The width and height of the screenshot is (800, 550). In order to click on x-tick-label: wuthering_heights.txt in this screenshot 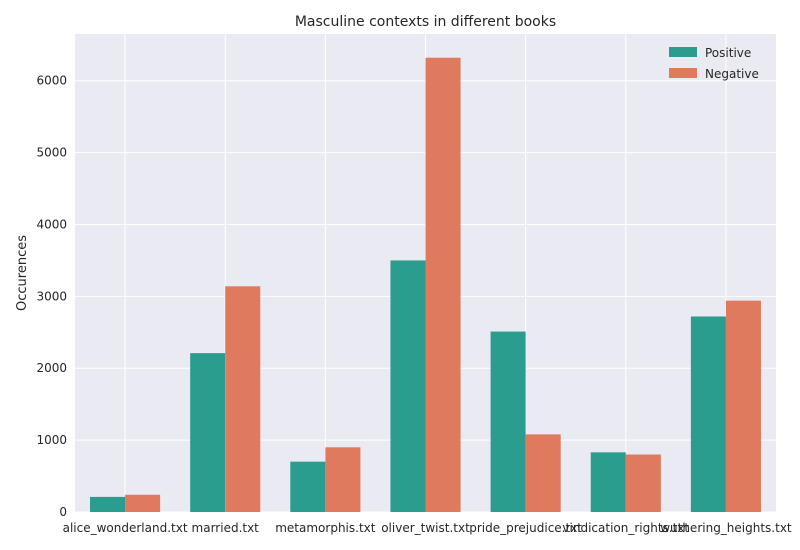, I will do `click(726, 528)`.